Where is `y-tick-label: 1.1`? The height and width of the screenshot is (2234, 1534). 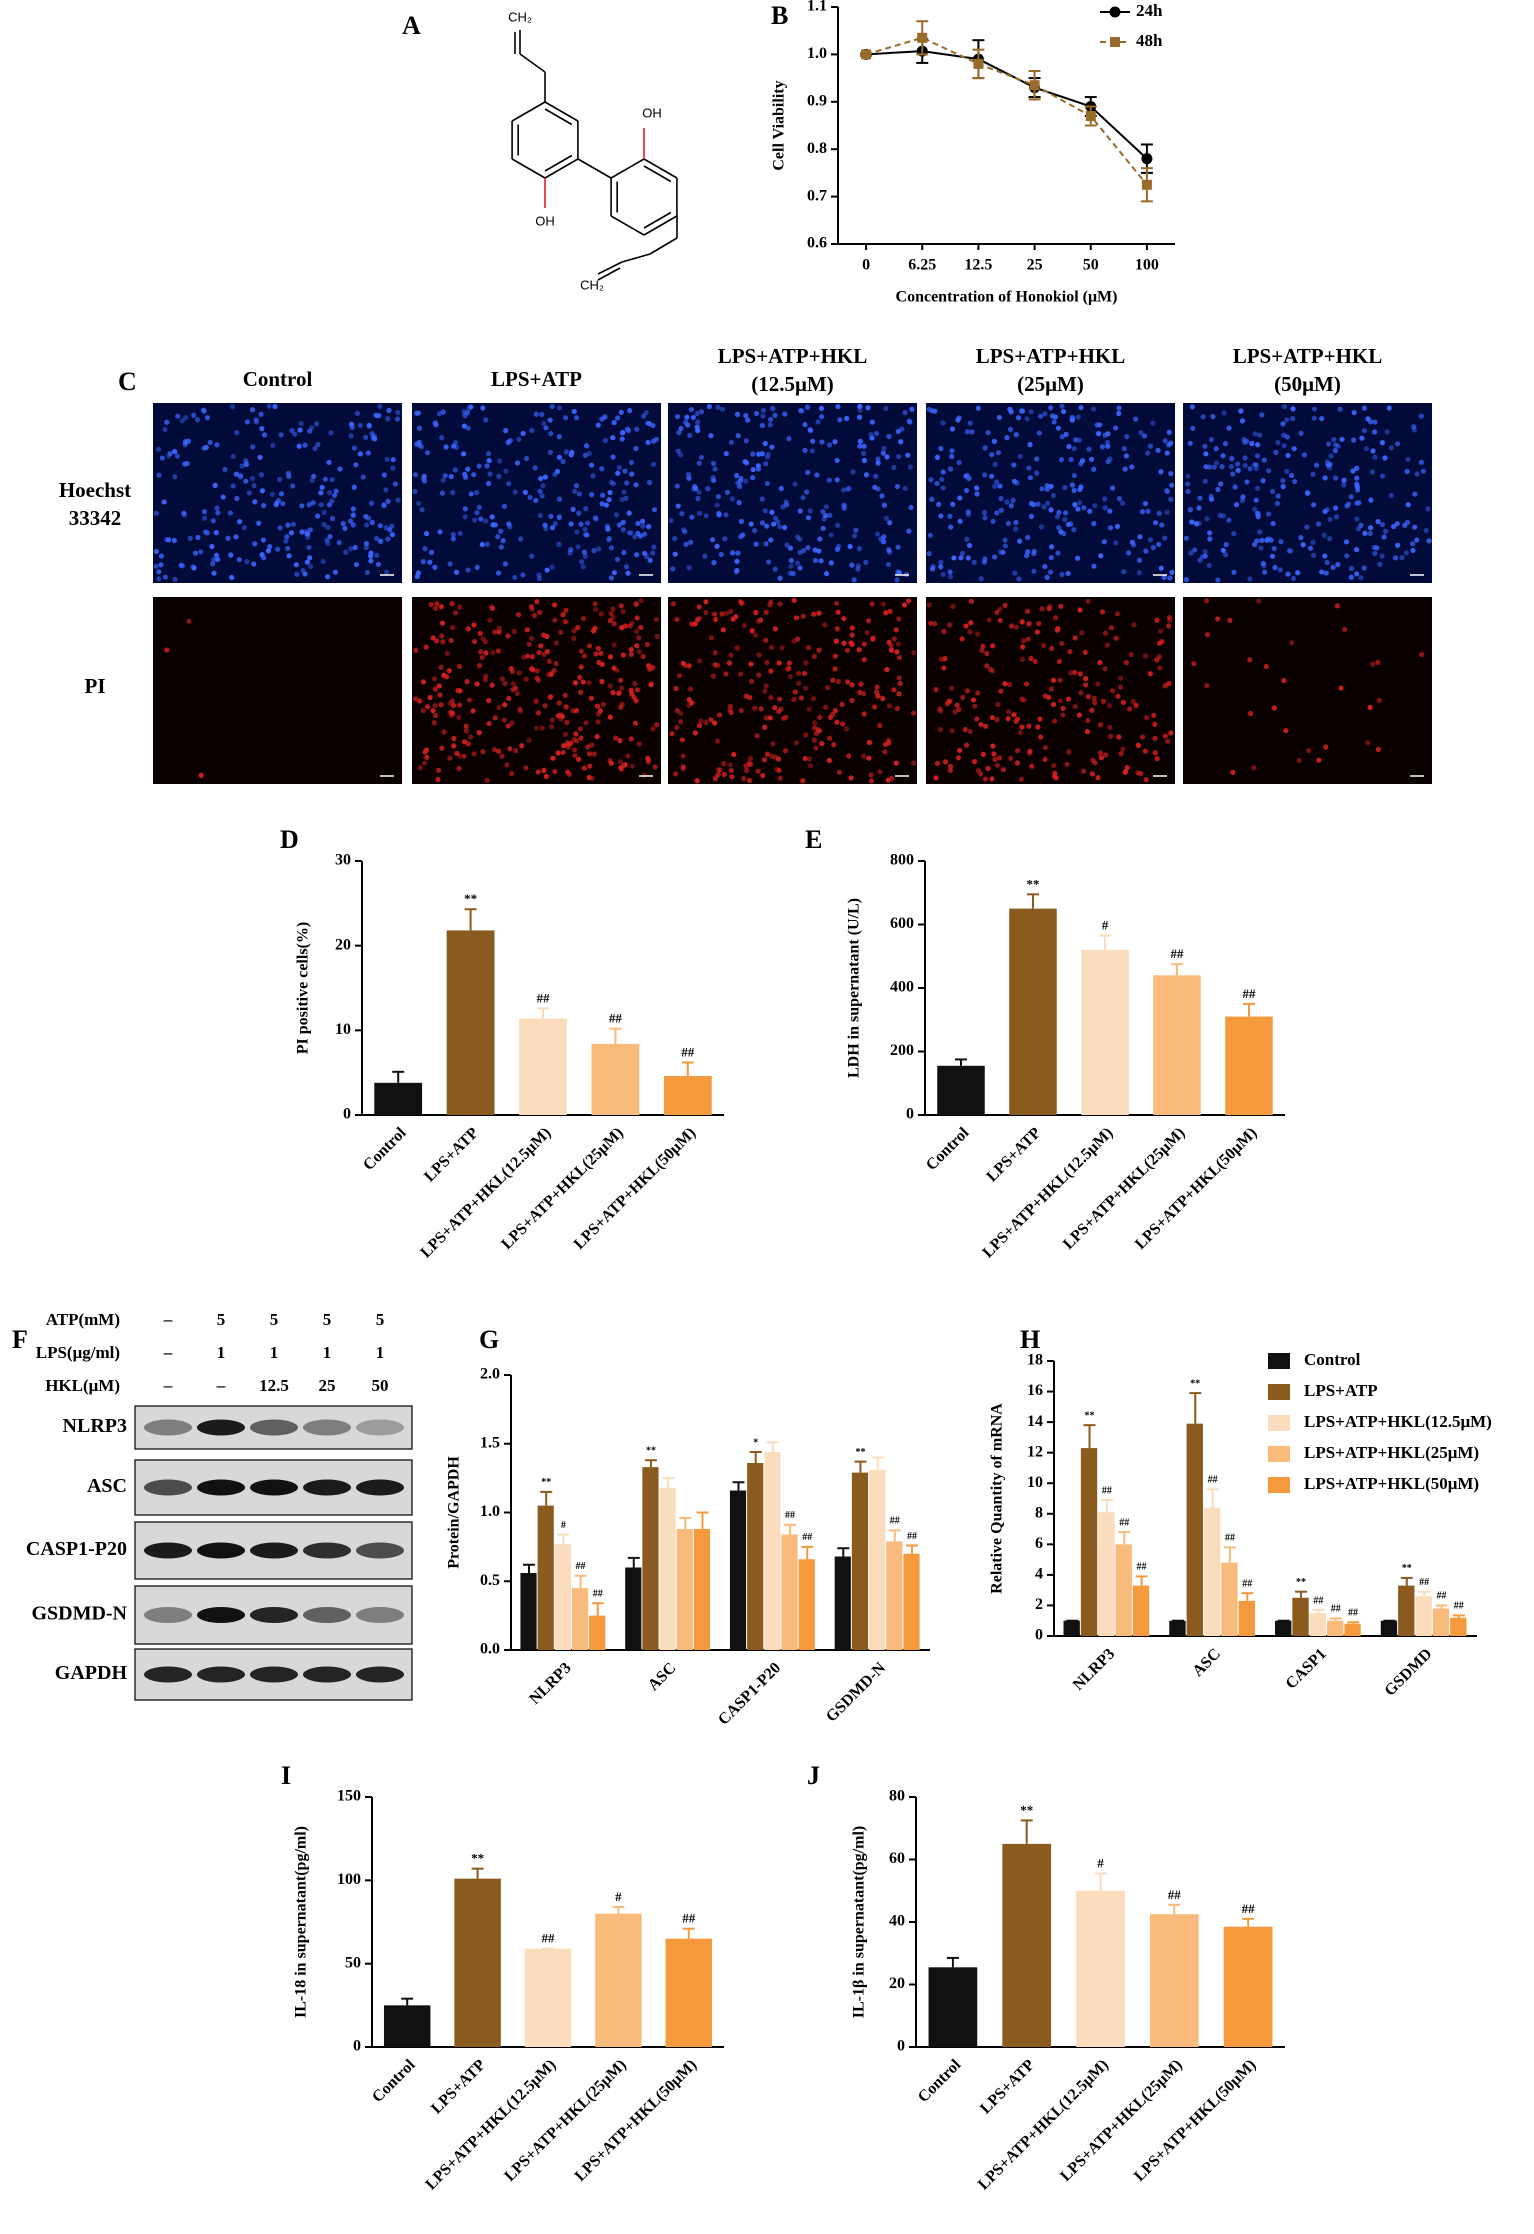
y-tick-label: 1.1 is located at coordinates (817, 7).